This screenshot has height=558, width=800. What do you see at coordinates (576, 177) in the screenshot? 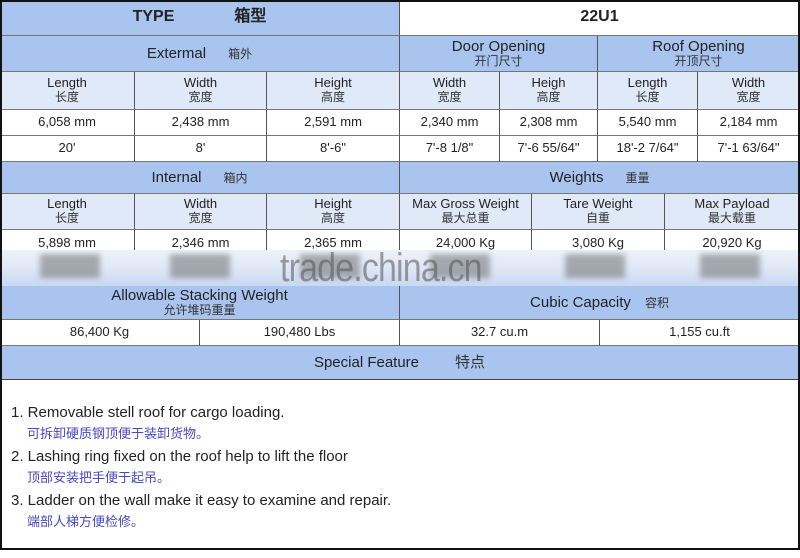
I see `weights-title: Weights` at bounding box center [576, 177].